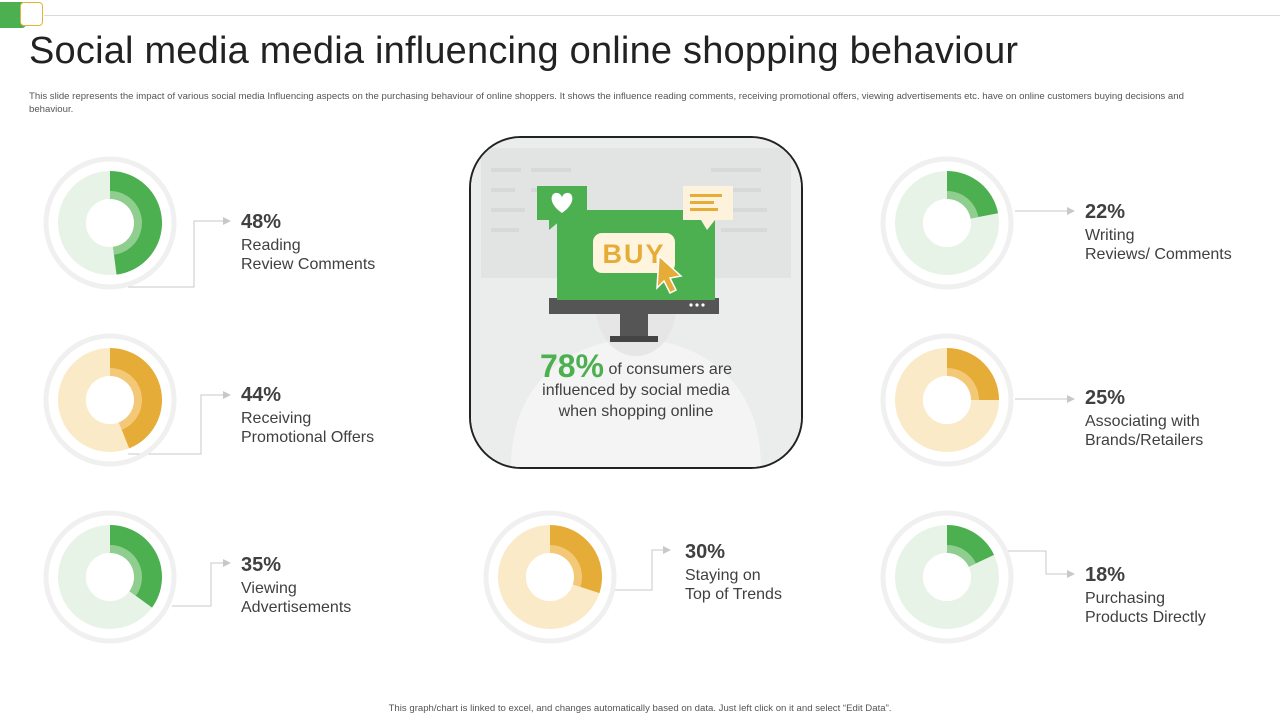 This screenshot has height=720, width=1280. Describe the element at coordinates (1105, 398) in the screenshot. I see `metric-value: 25%` at that location.